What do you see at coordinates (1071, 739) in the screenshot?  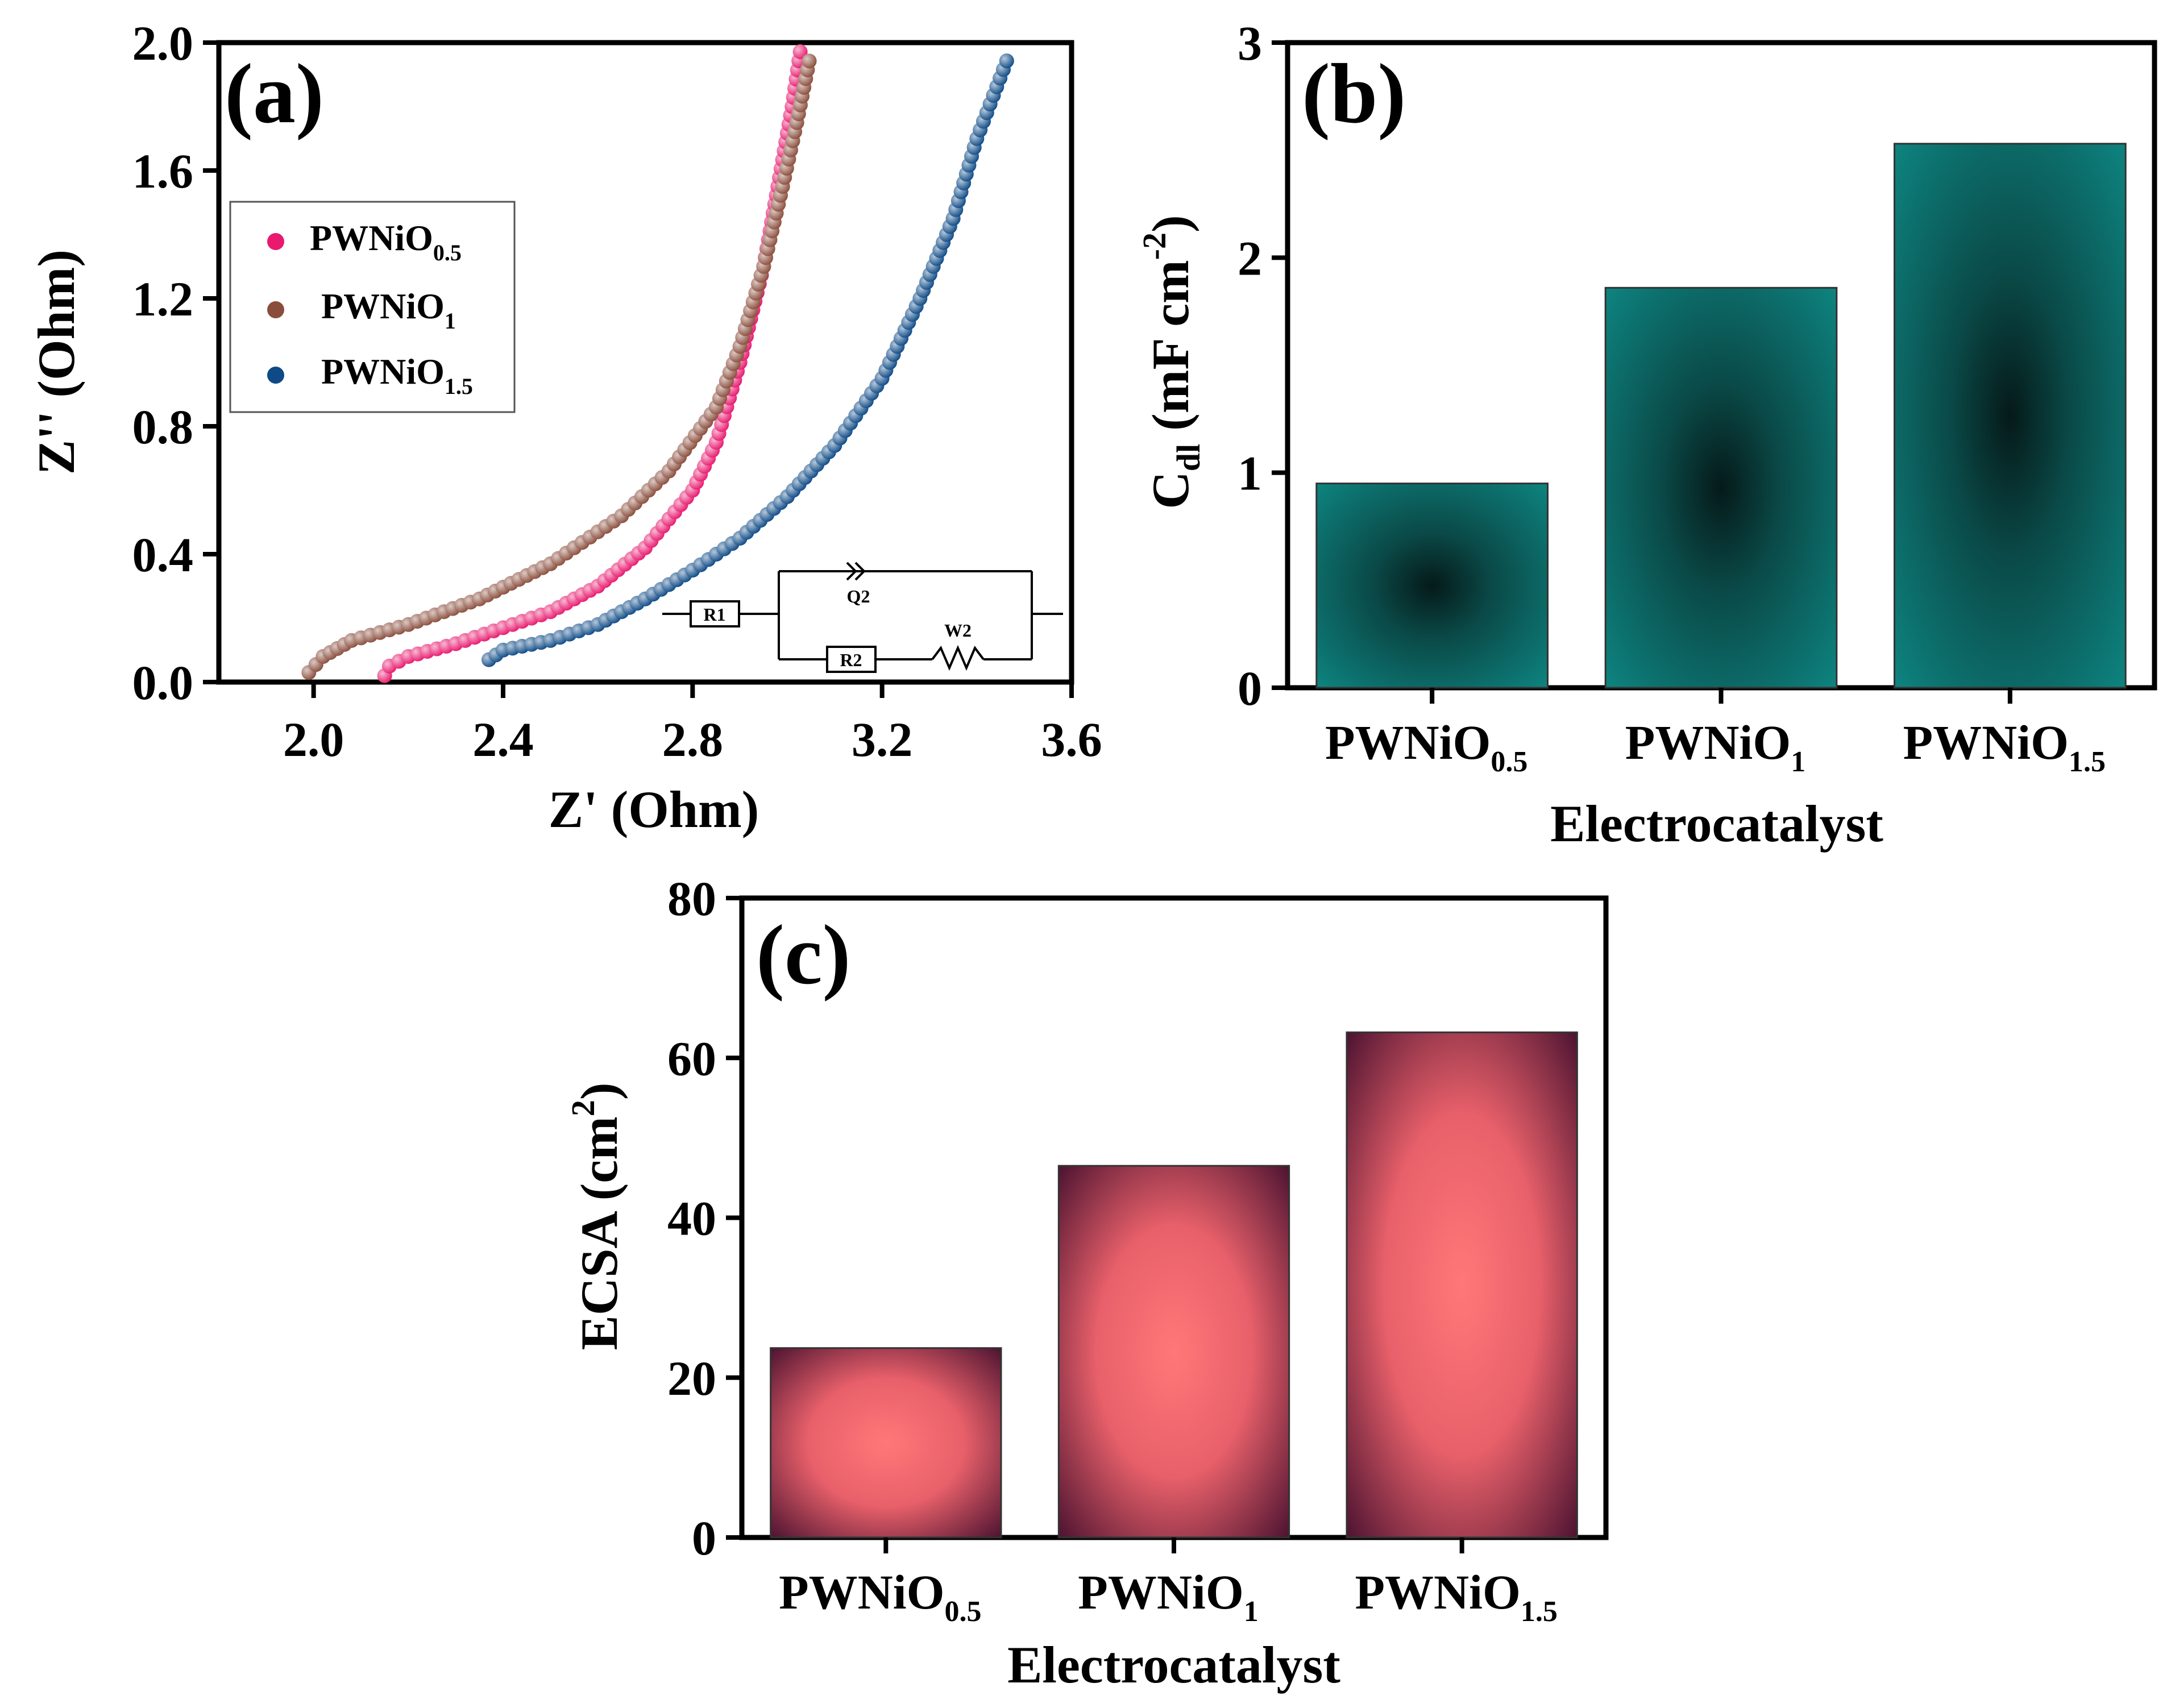 I see `x-tick-label: 3.6` at bounding box center [1071, 739].